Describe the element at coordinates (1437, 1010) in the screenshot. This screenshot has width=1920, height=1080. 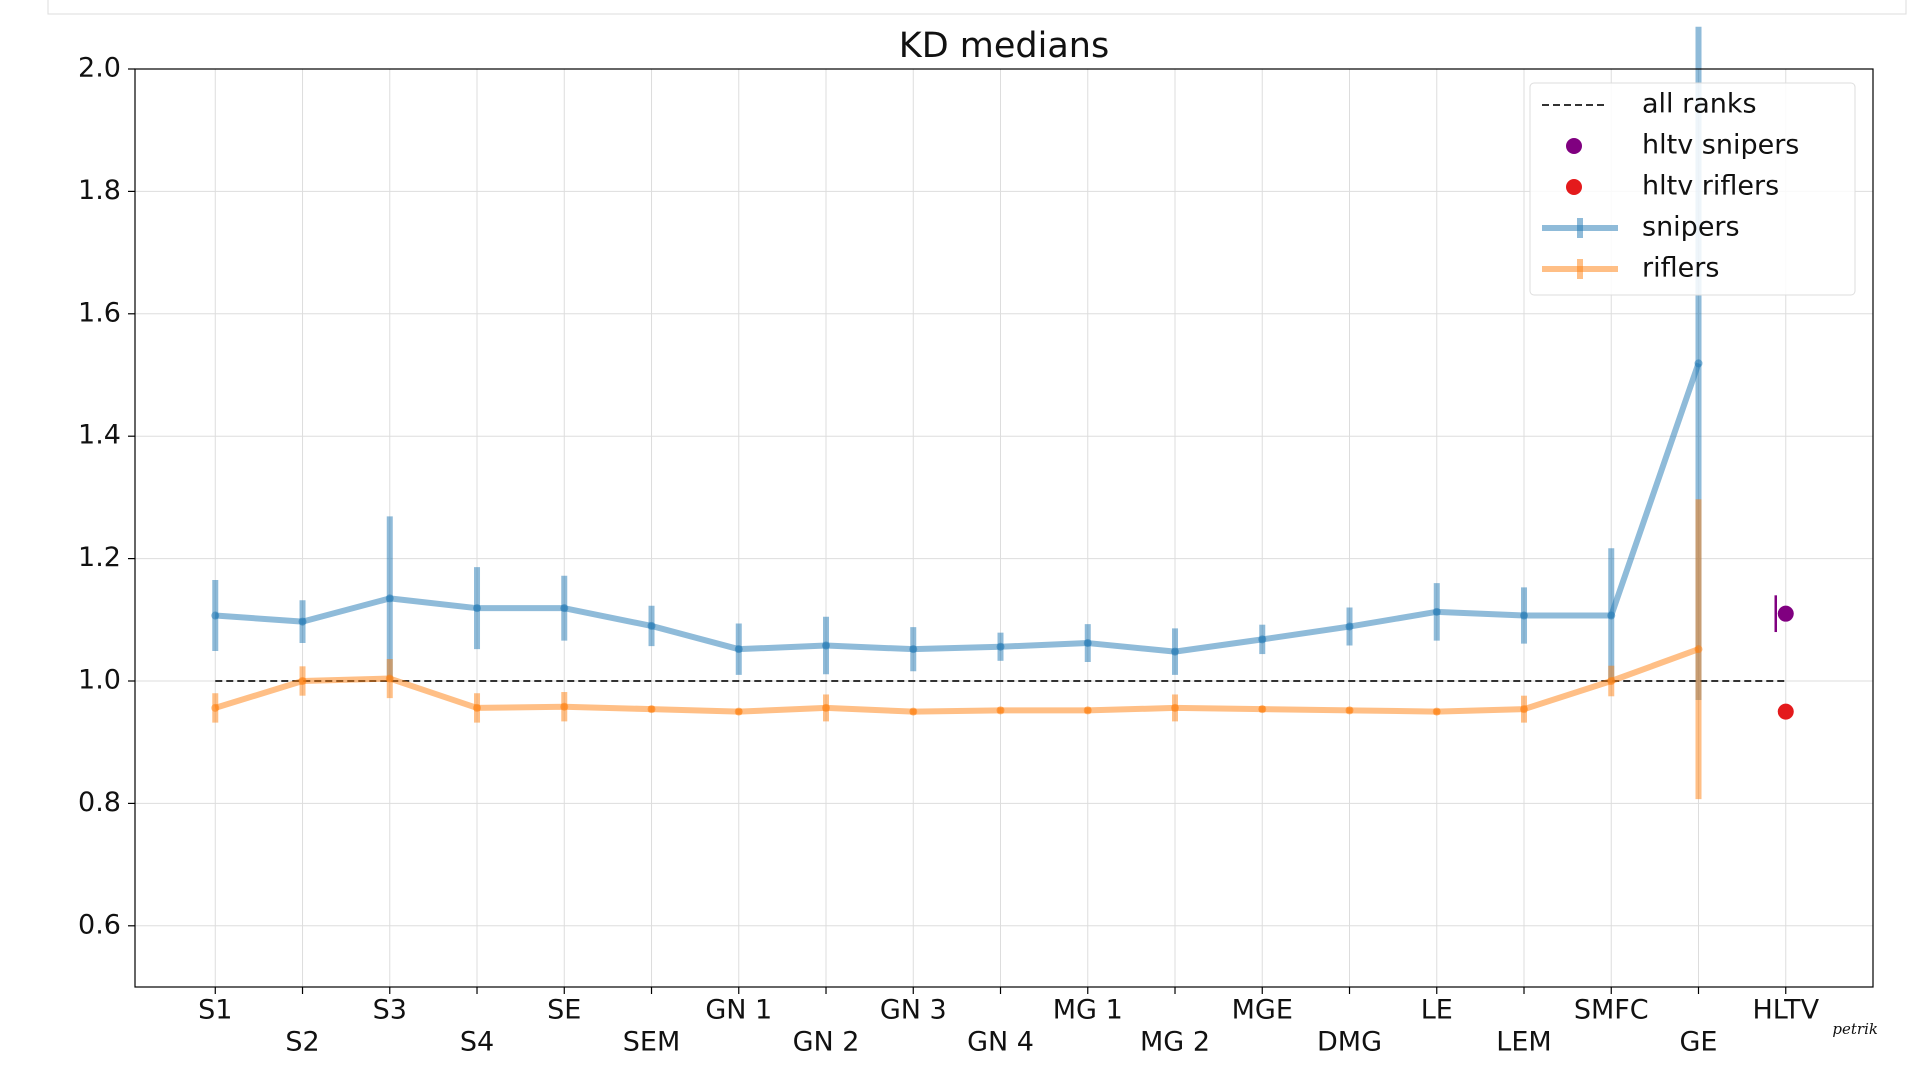
I see `x-tick-label: LE` at that location.